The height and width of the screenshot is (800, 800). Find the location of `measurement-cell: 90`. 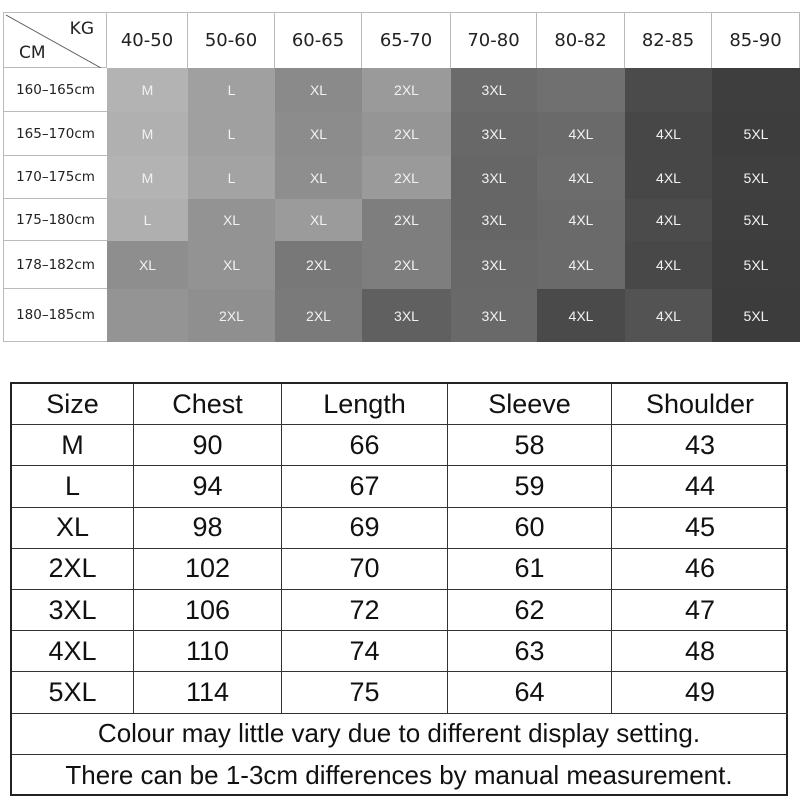

measurement-cell: 90 is located at coordinates (208, 446).